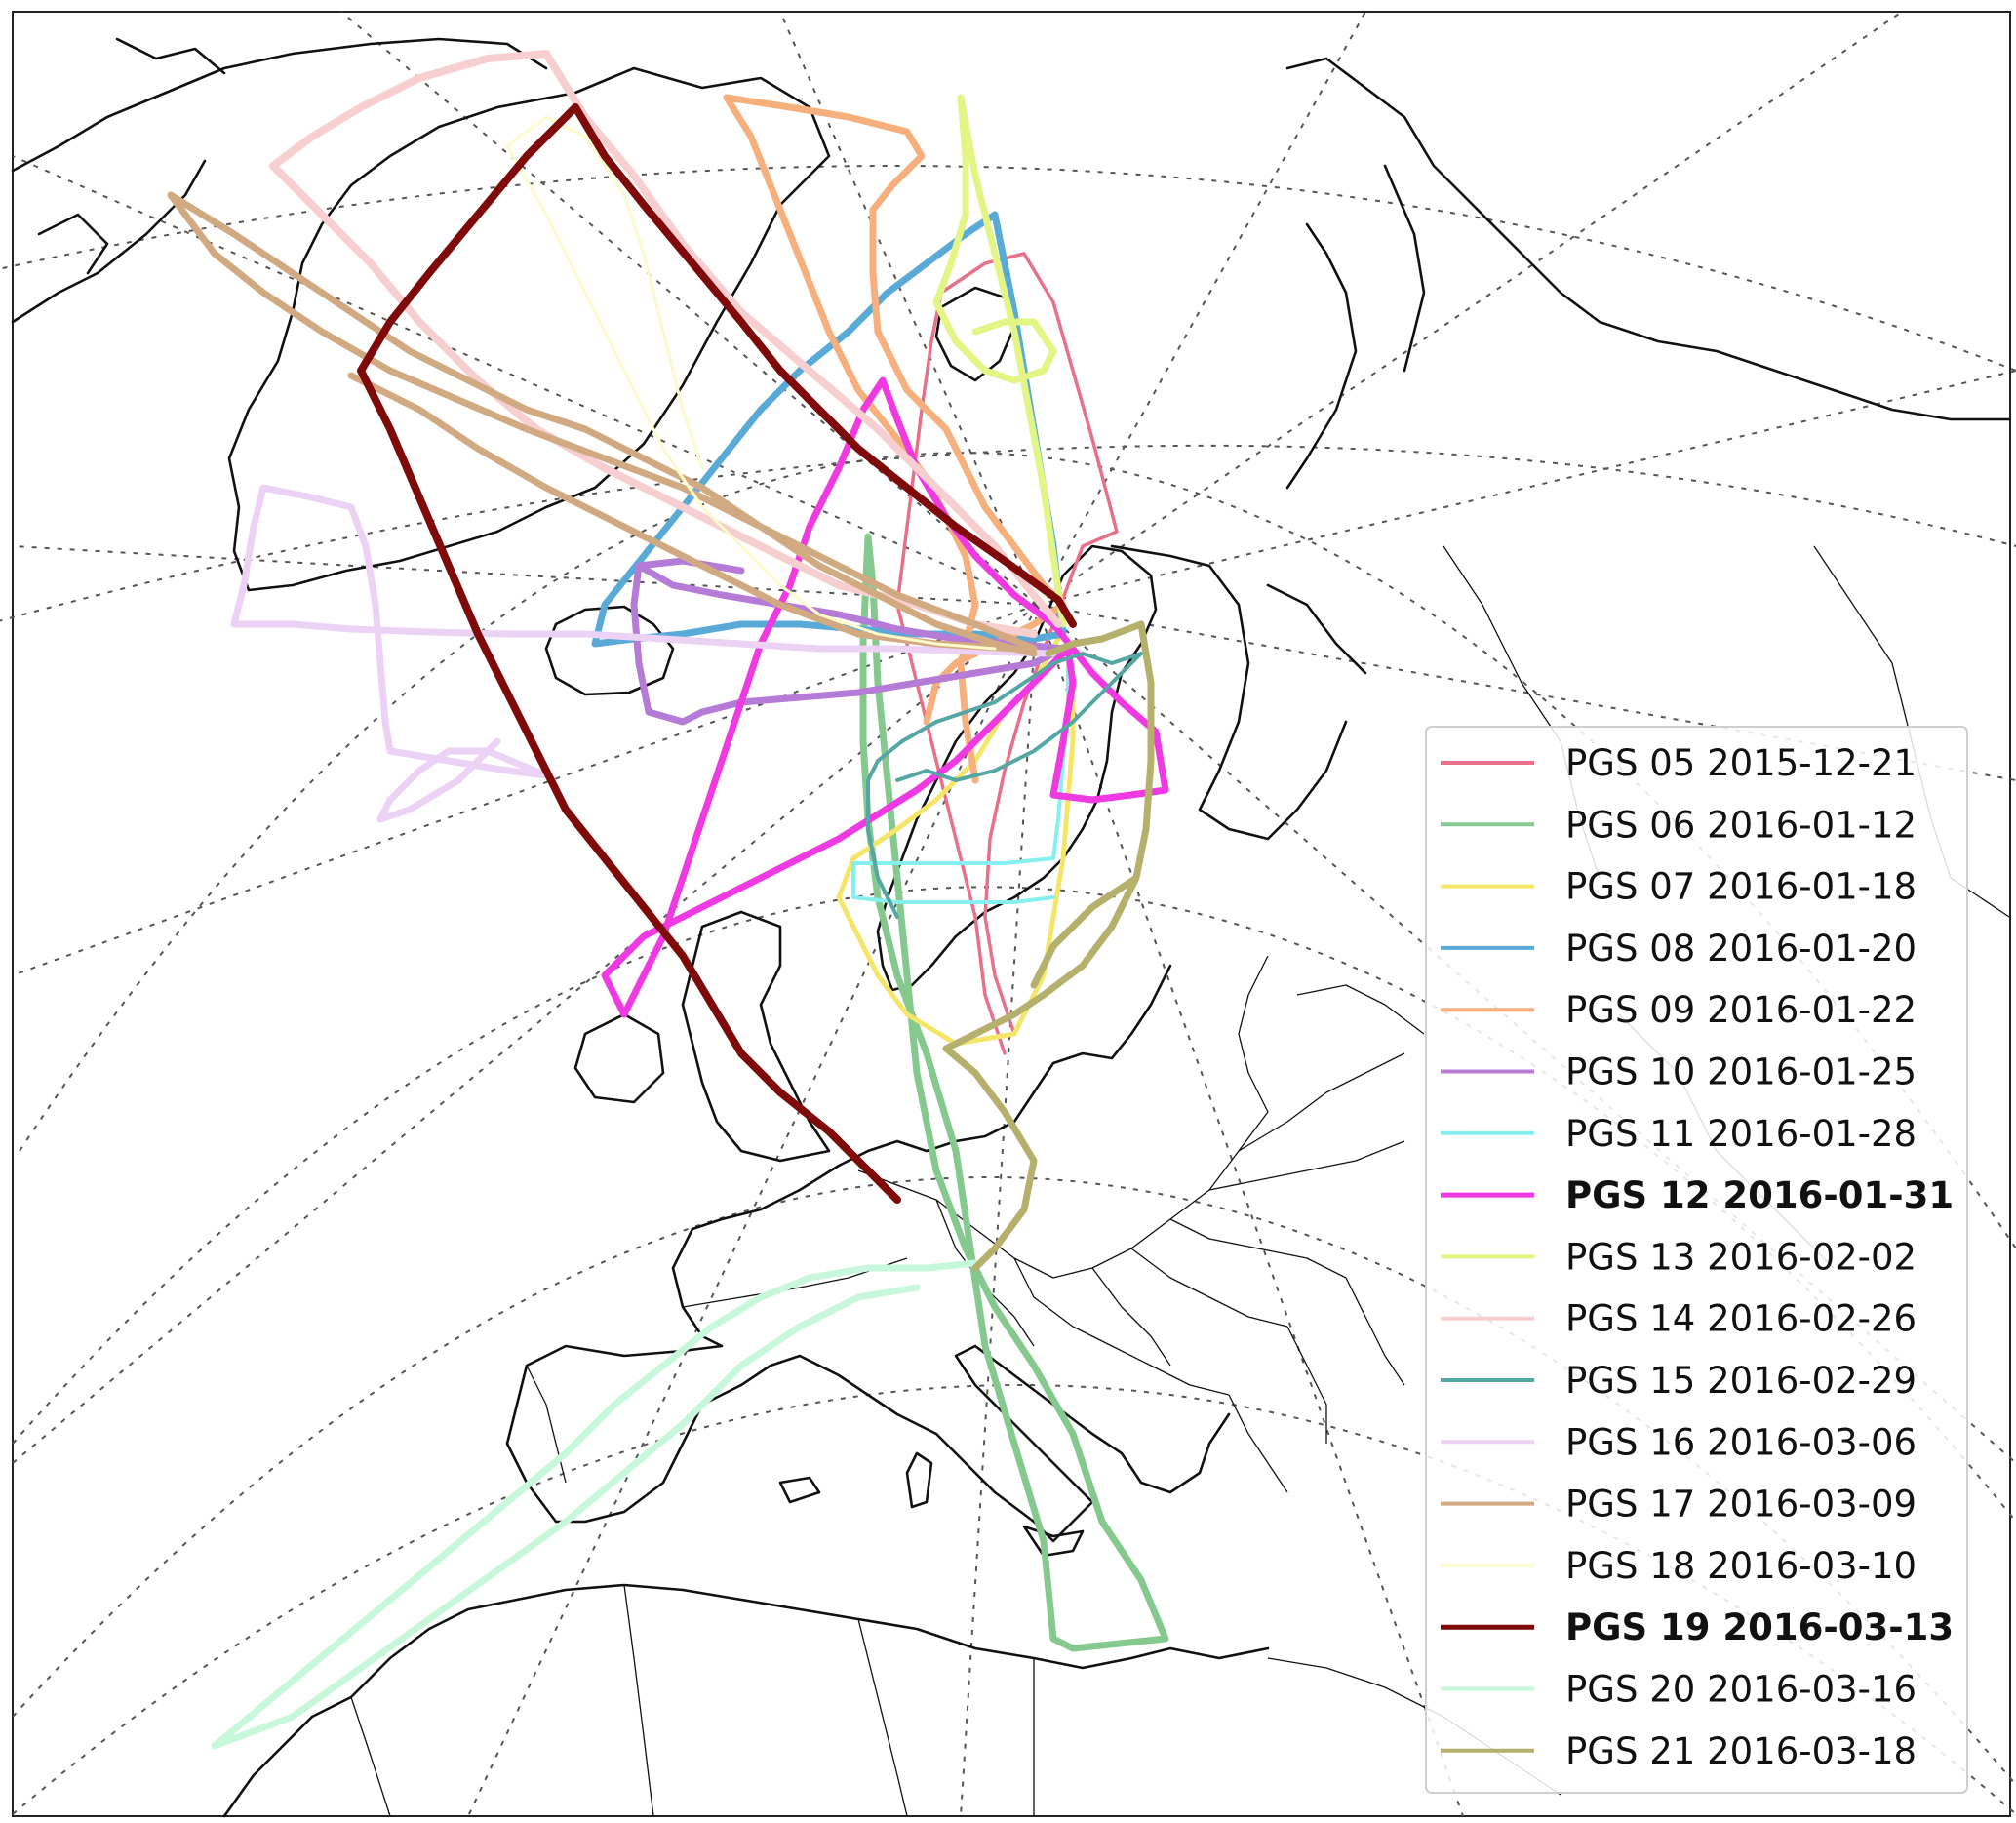  What do you see at coordinates (610, 650) in the screenshot?
I see `iceland-coast` at bounding box center [610, 650].